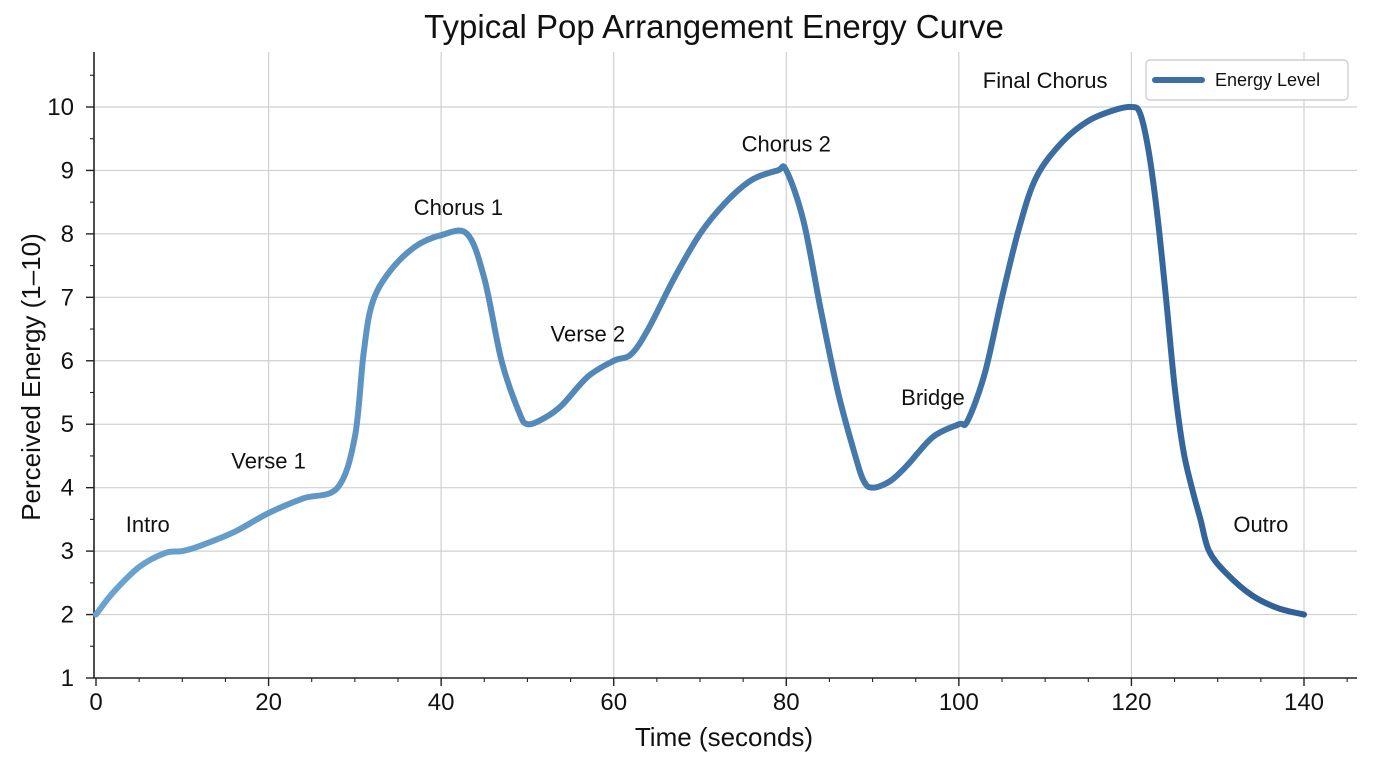 The height and width of the screenshot is (768, 1376). What do you see at coordinates (718, 697) in the screenshot?
I see `x-ticks: 0 20 40 60 80 100 120 140` at bounding box center [718, 697].